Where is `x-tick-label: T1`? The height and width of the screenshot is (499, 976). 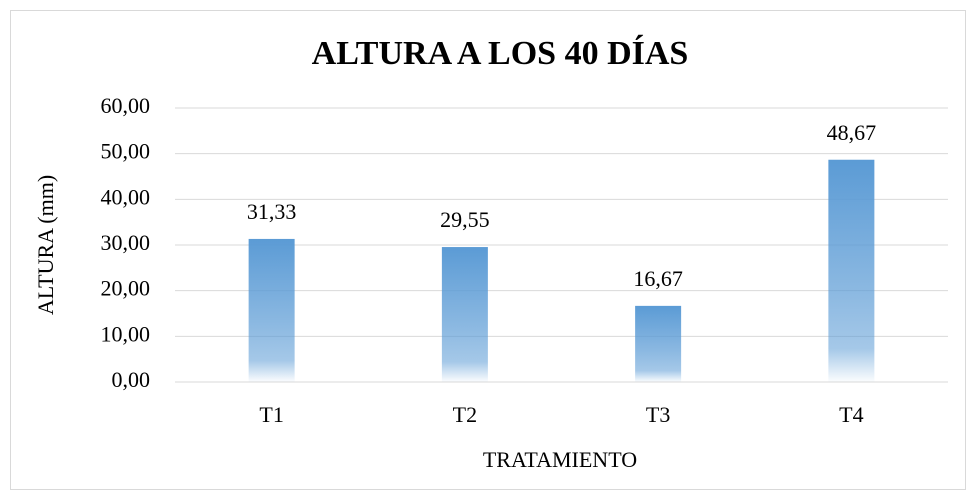 x-tick-label: T1 is located at coordinates (271, 414).